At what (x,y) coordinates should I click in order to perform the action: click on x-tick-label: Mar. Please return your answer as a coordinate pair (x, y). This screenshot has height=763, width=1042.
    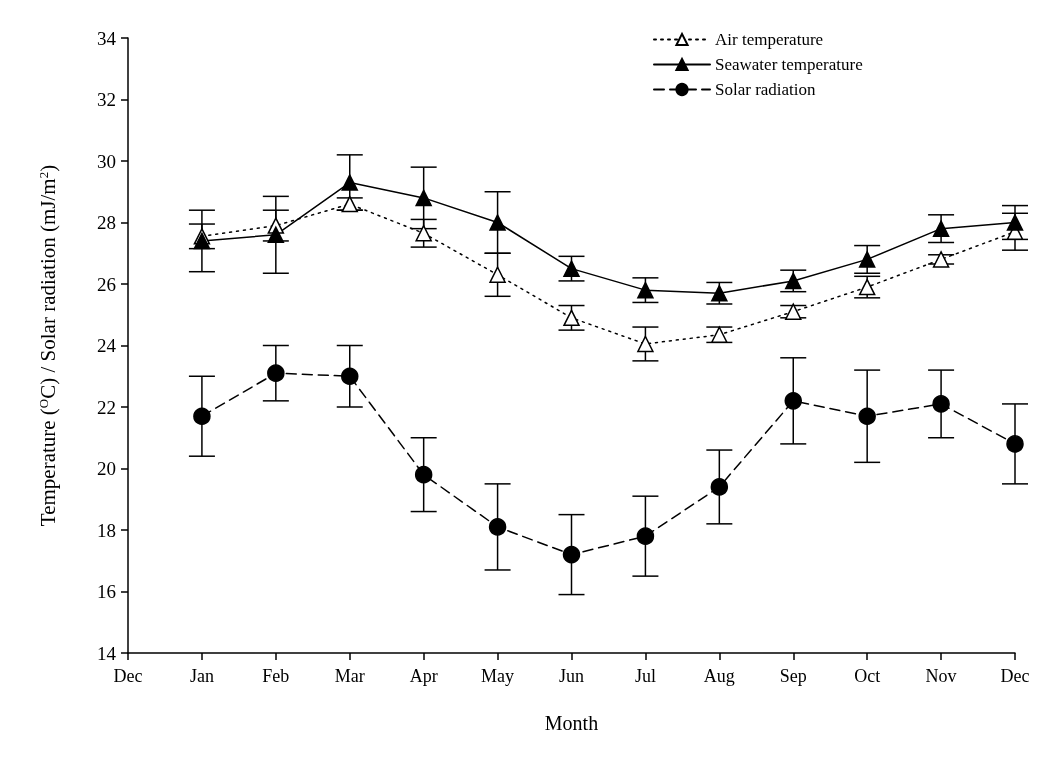
    Looking at the image, I should click on (349, 676).